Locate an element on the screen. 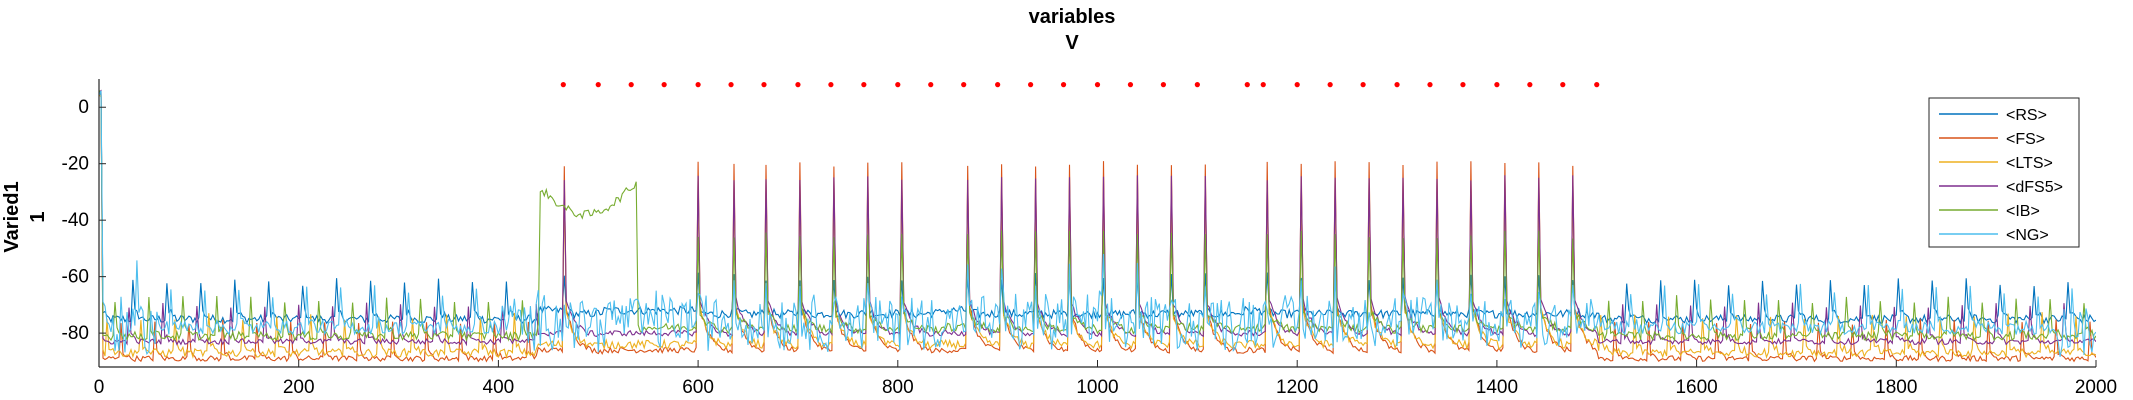 The width and height of the screenshot is (2133, 400). chart-title-line-2: V is located at coordinates (1072, 43).